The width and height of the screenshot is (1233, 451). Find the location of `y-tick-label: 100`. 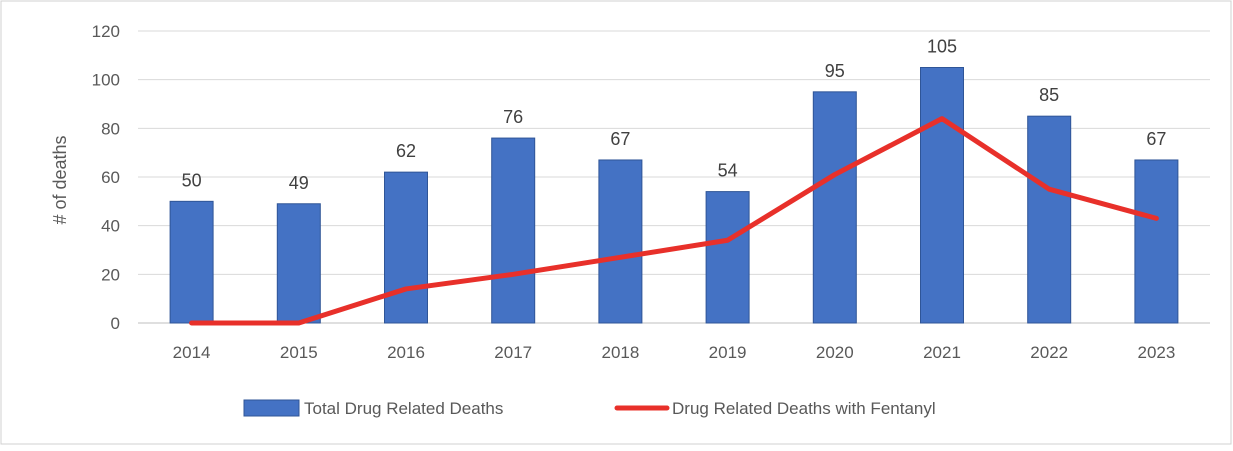

y-tick-label: 100 is located at coordinates (106, 80).